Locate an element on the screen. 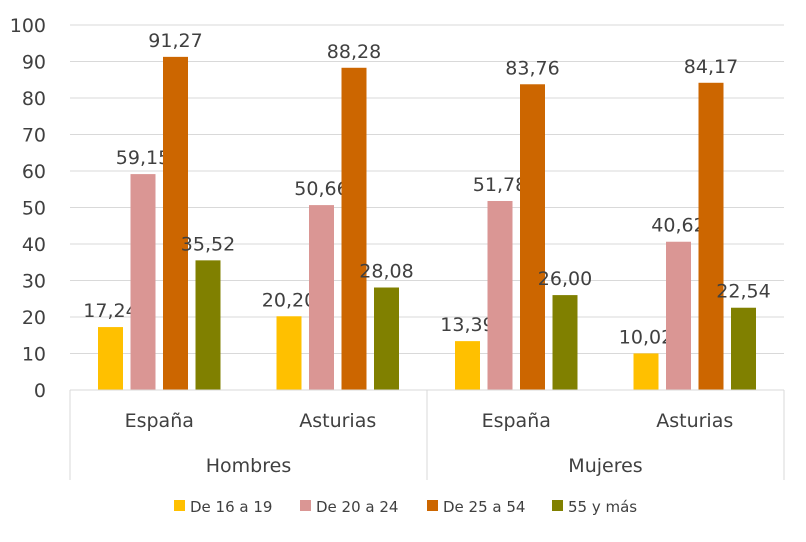 Image resolution: width=806 pixels, height=542 pixels. data-label: 28,08 is located at coordinates (386, 272).